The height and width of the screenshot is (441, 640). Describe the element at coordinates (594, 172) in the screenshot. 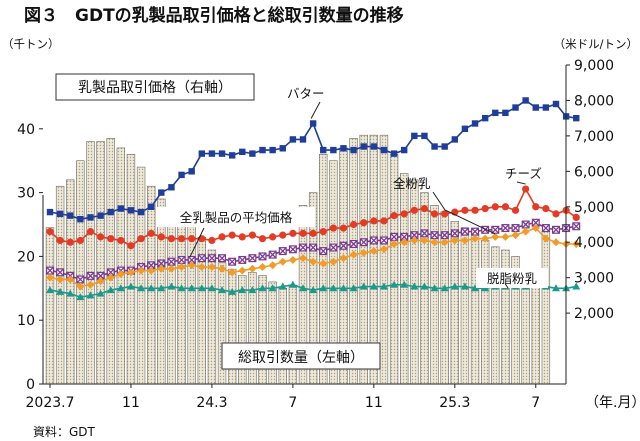

I see `right-tick-label: 6,000` at that location.